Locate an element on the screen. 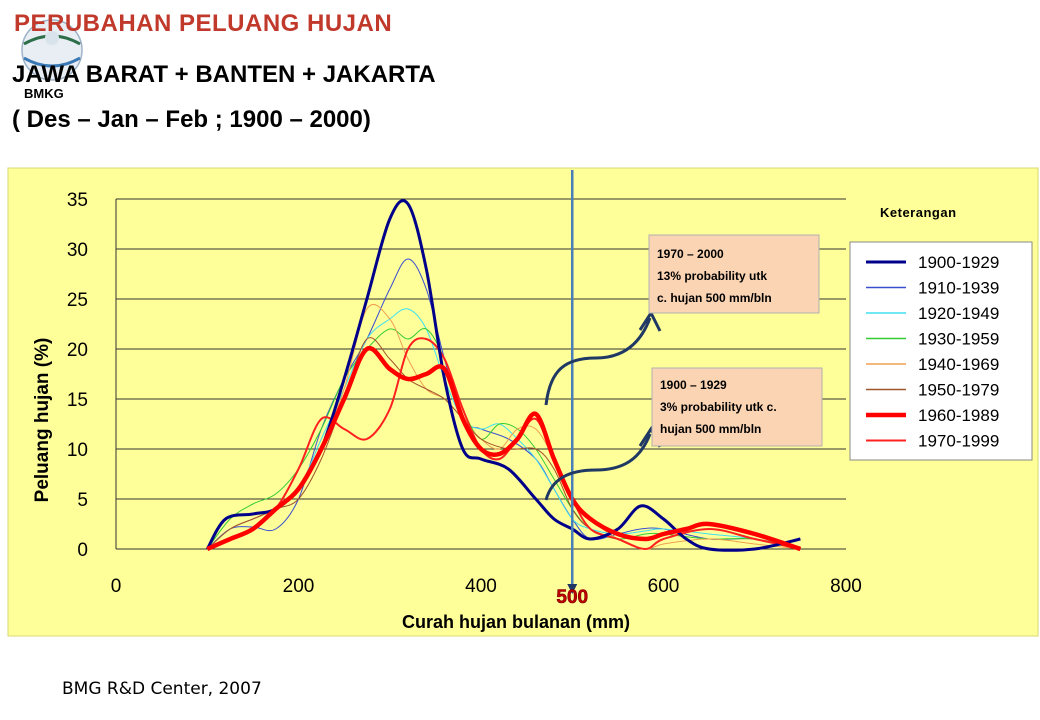  bmkg-logo is located at coordinates (52, 50).